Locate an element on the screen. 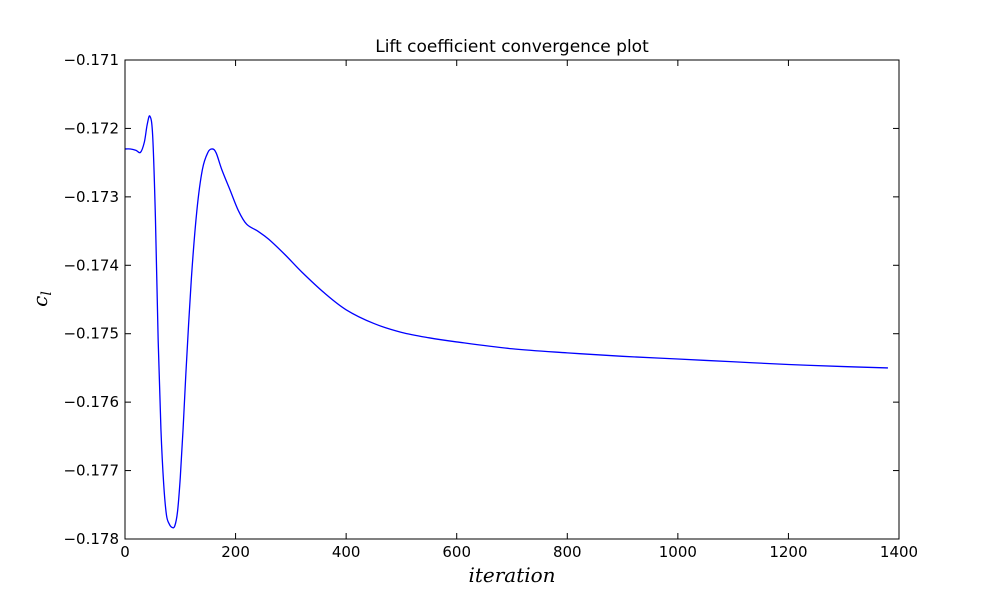  y-tick-label: −0.176 is located at coordinates (91, 402).